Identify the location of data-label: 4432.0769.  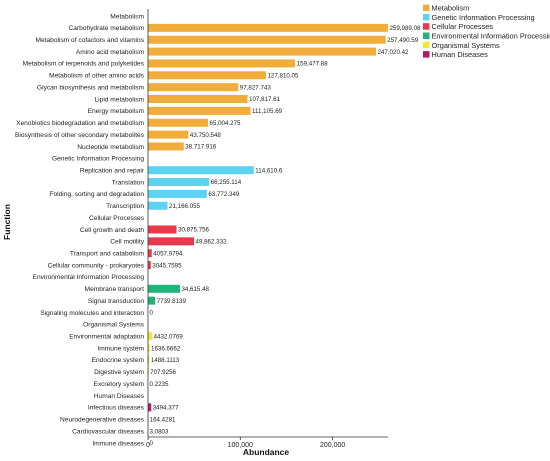
(169, 336).